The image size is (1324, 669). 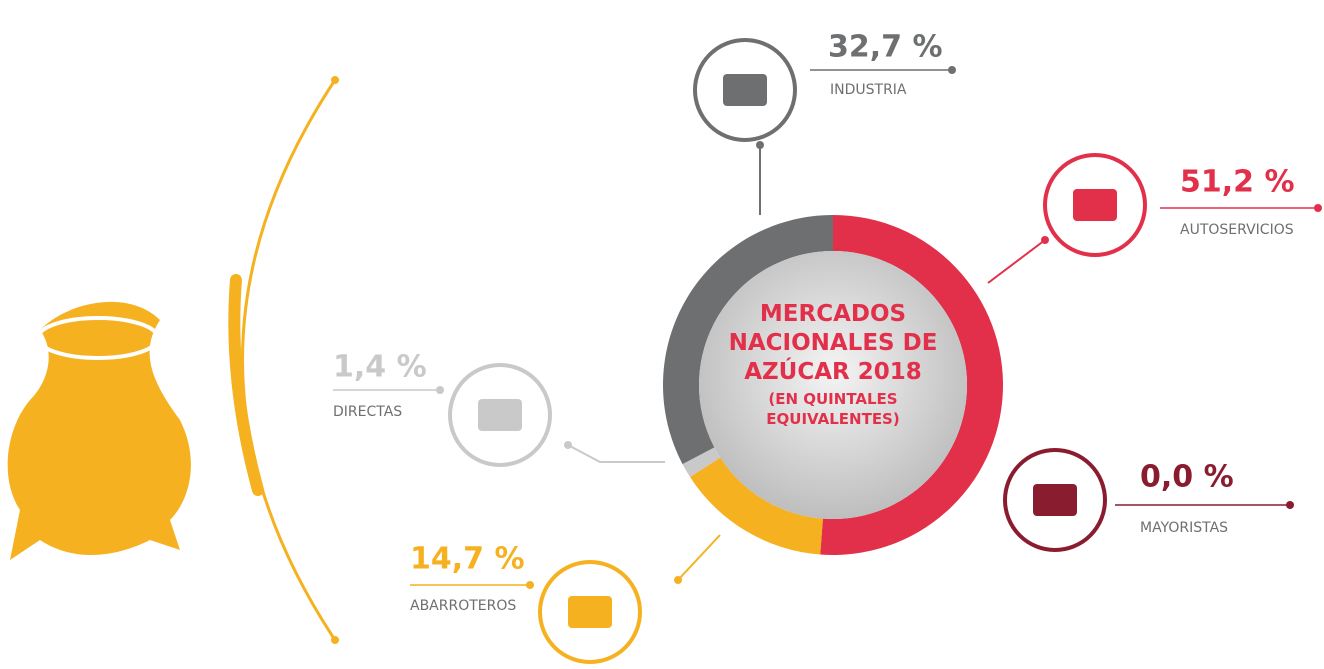 What do you see at coordinates (885, 47) in the screenshot?
I see `value-label: 32,7 %` at bounding box center [885, 47].